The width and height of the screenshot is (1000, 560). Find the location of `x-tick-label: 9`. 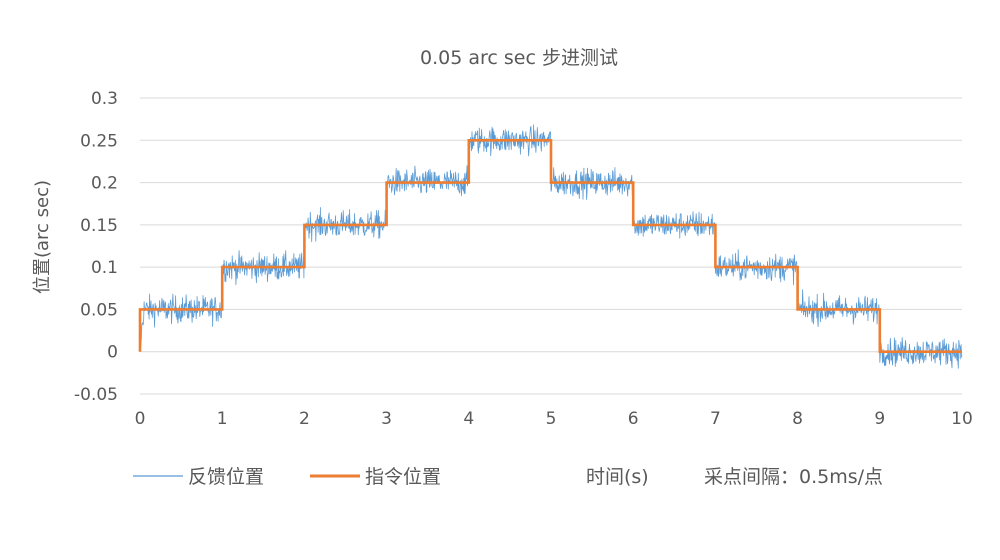

x-tick-label: 9 is located at coordinates (879, 419).